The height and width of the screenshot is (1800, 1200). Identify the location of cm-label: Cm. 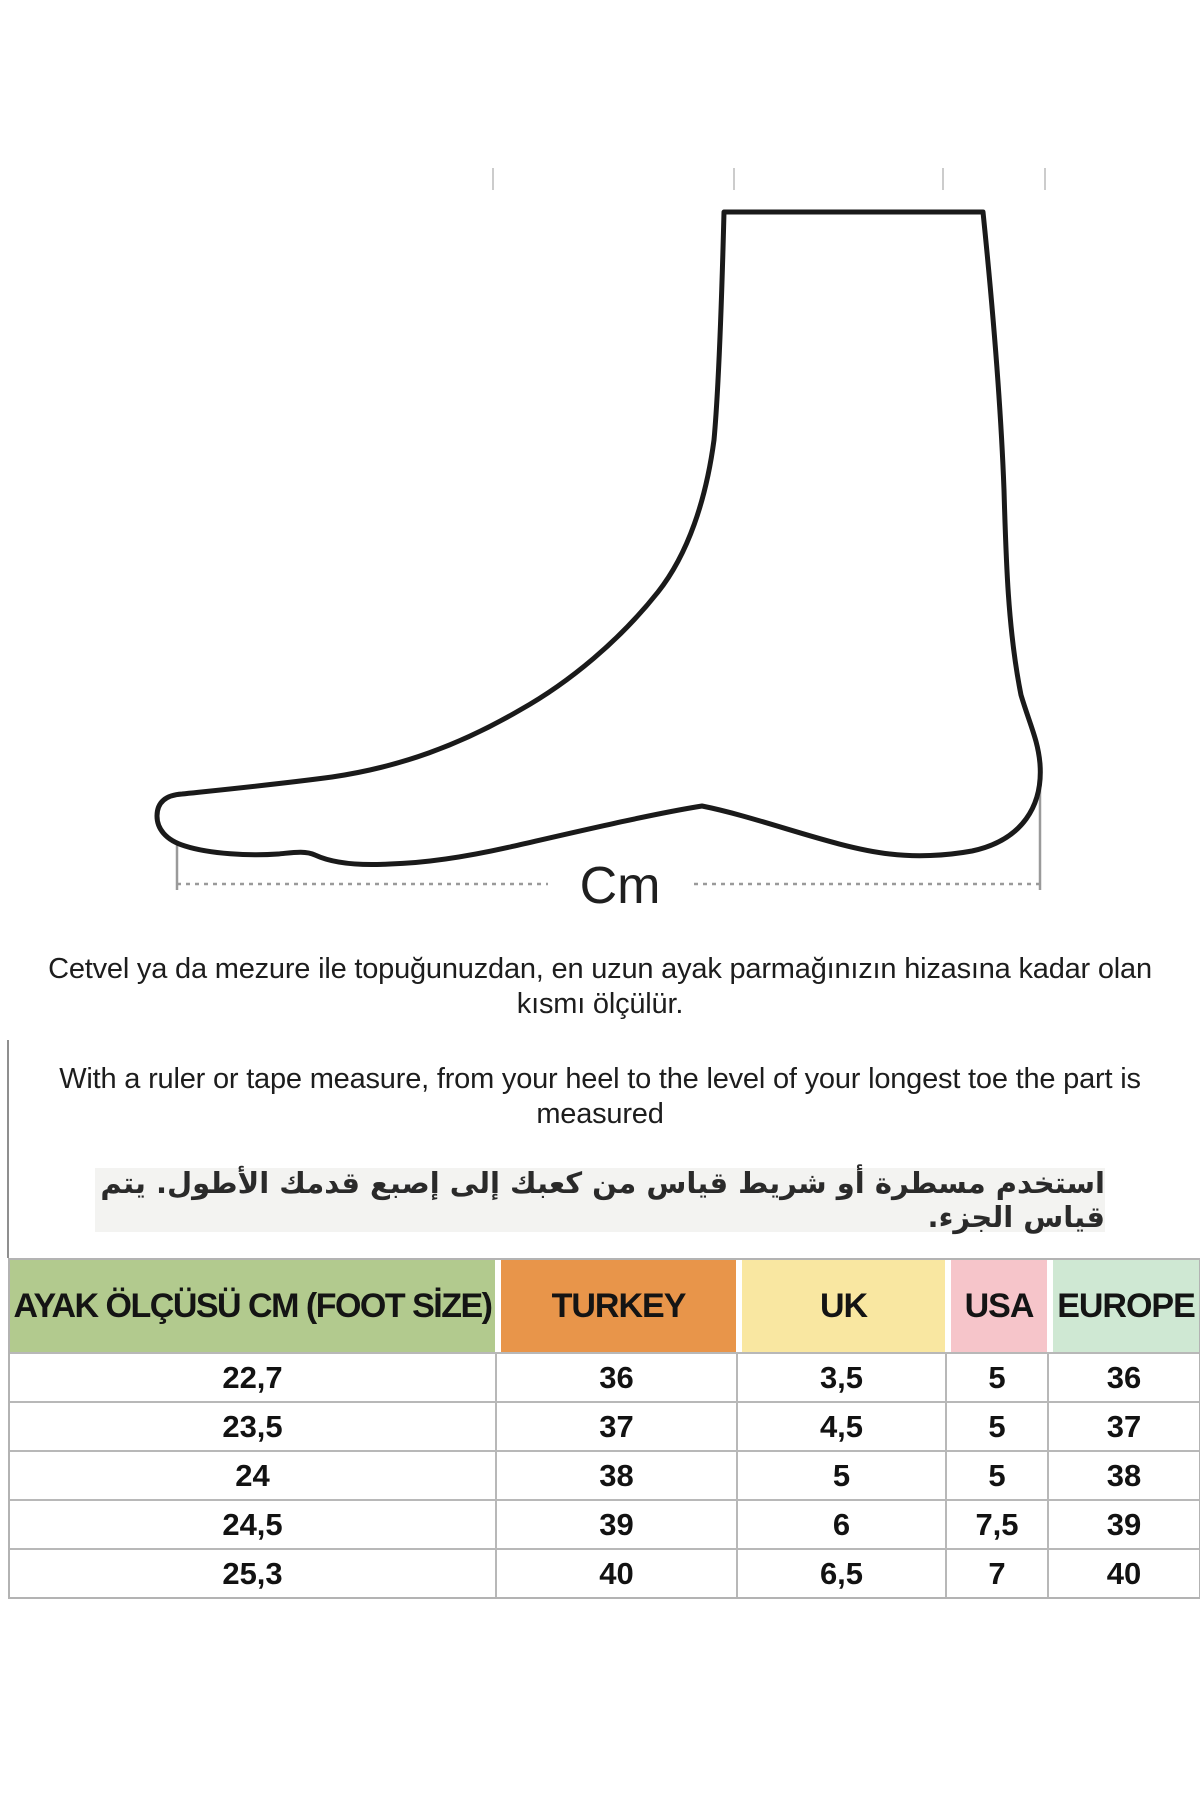
(620, 886).